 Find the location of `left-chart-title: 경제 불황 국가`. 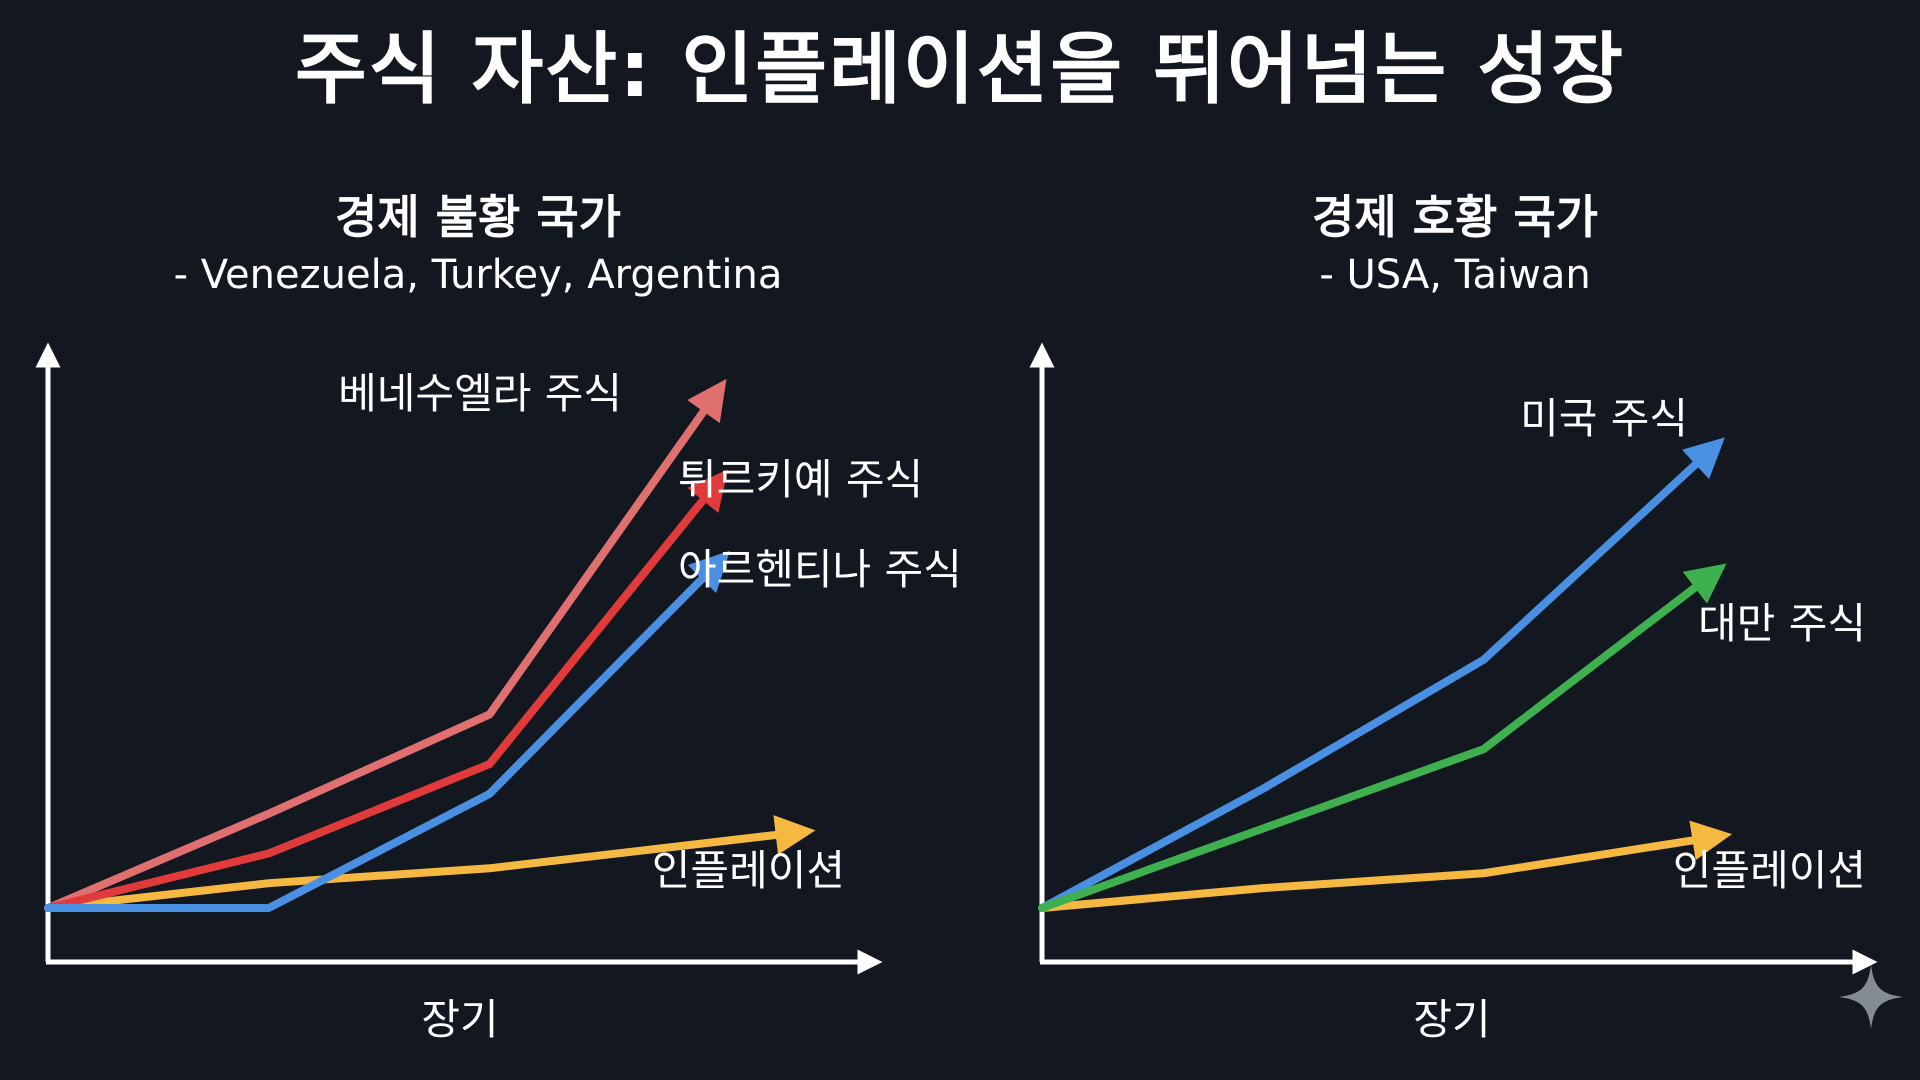

left-chart-title: 경제 불황 국가 is located at coordinates (478, 217).